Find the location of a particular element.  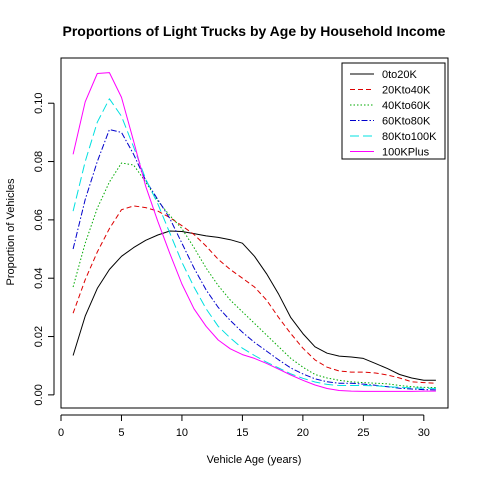

y-axis-label: Proportion of Vehicles is located at coordinates (11, 232).